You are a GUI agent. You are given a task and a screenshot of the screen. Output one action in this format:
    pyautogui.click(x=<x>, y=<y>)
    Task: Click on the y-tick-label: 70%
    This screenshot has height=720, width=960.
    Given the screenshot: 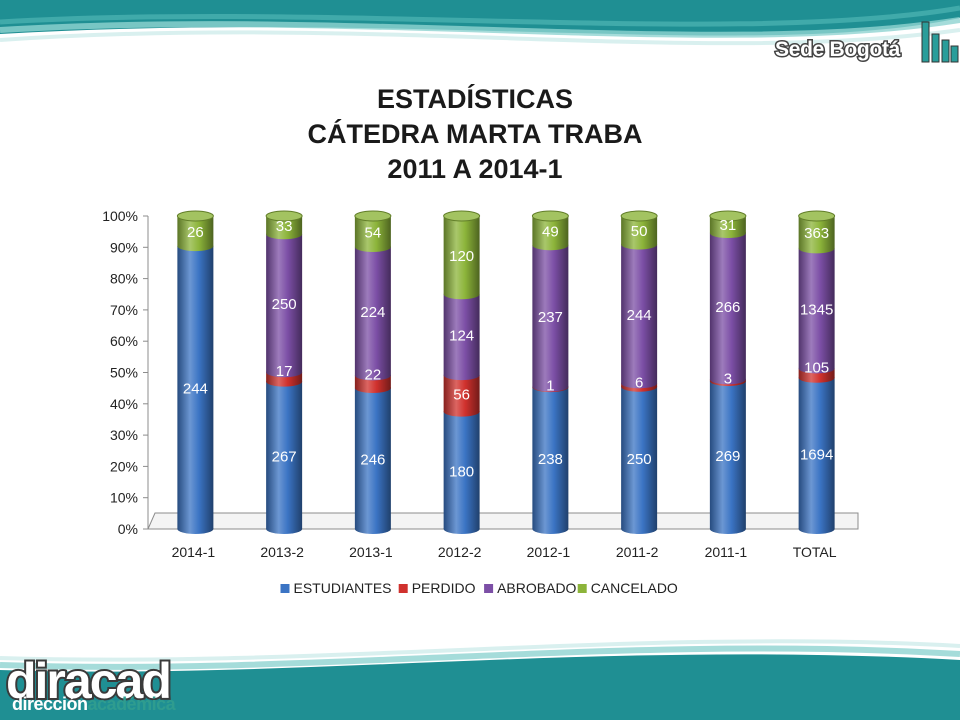 What is the action you would take?
    pyautogui.click(x=124, y=310)
    